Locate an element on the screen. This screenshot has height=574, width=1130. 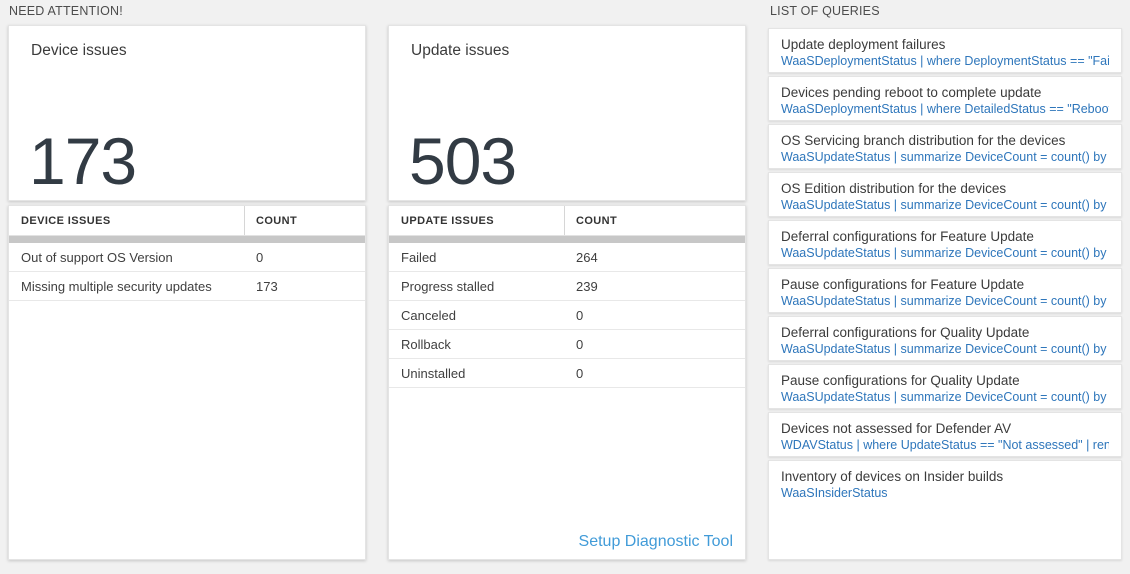
table-row: Out of support OS Version 0 is located at coordinates (187, 257).